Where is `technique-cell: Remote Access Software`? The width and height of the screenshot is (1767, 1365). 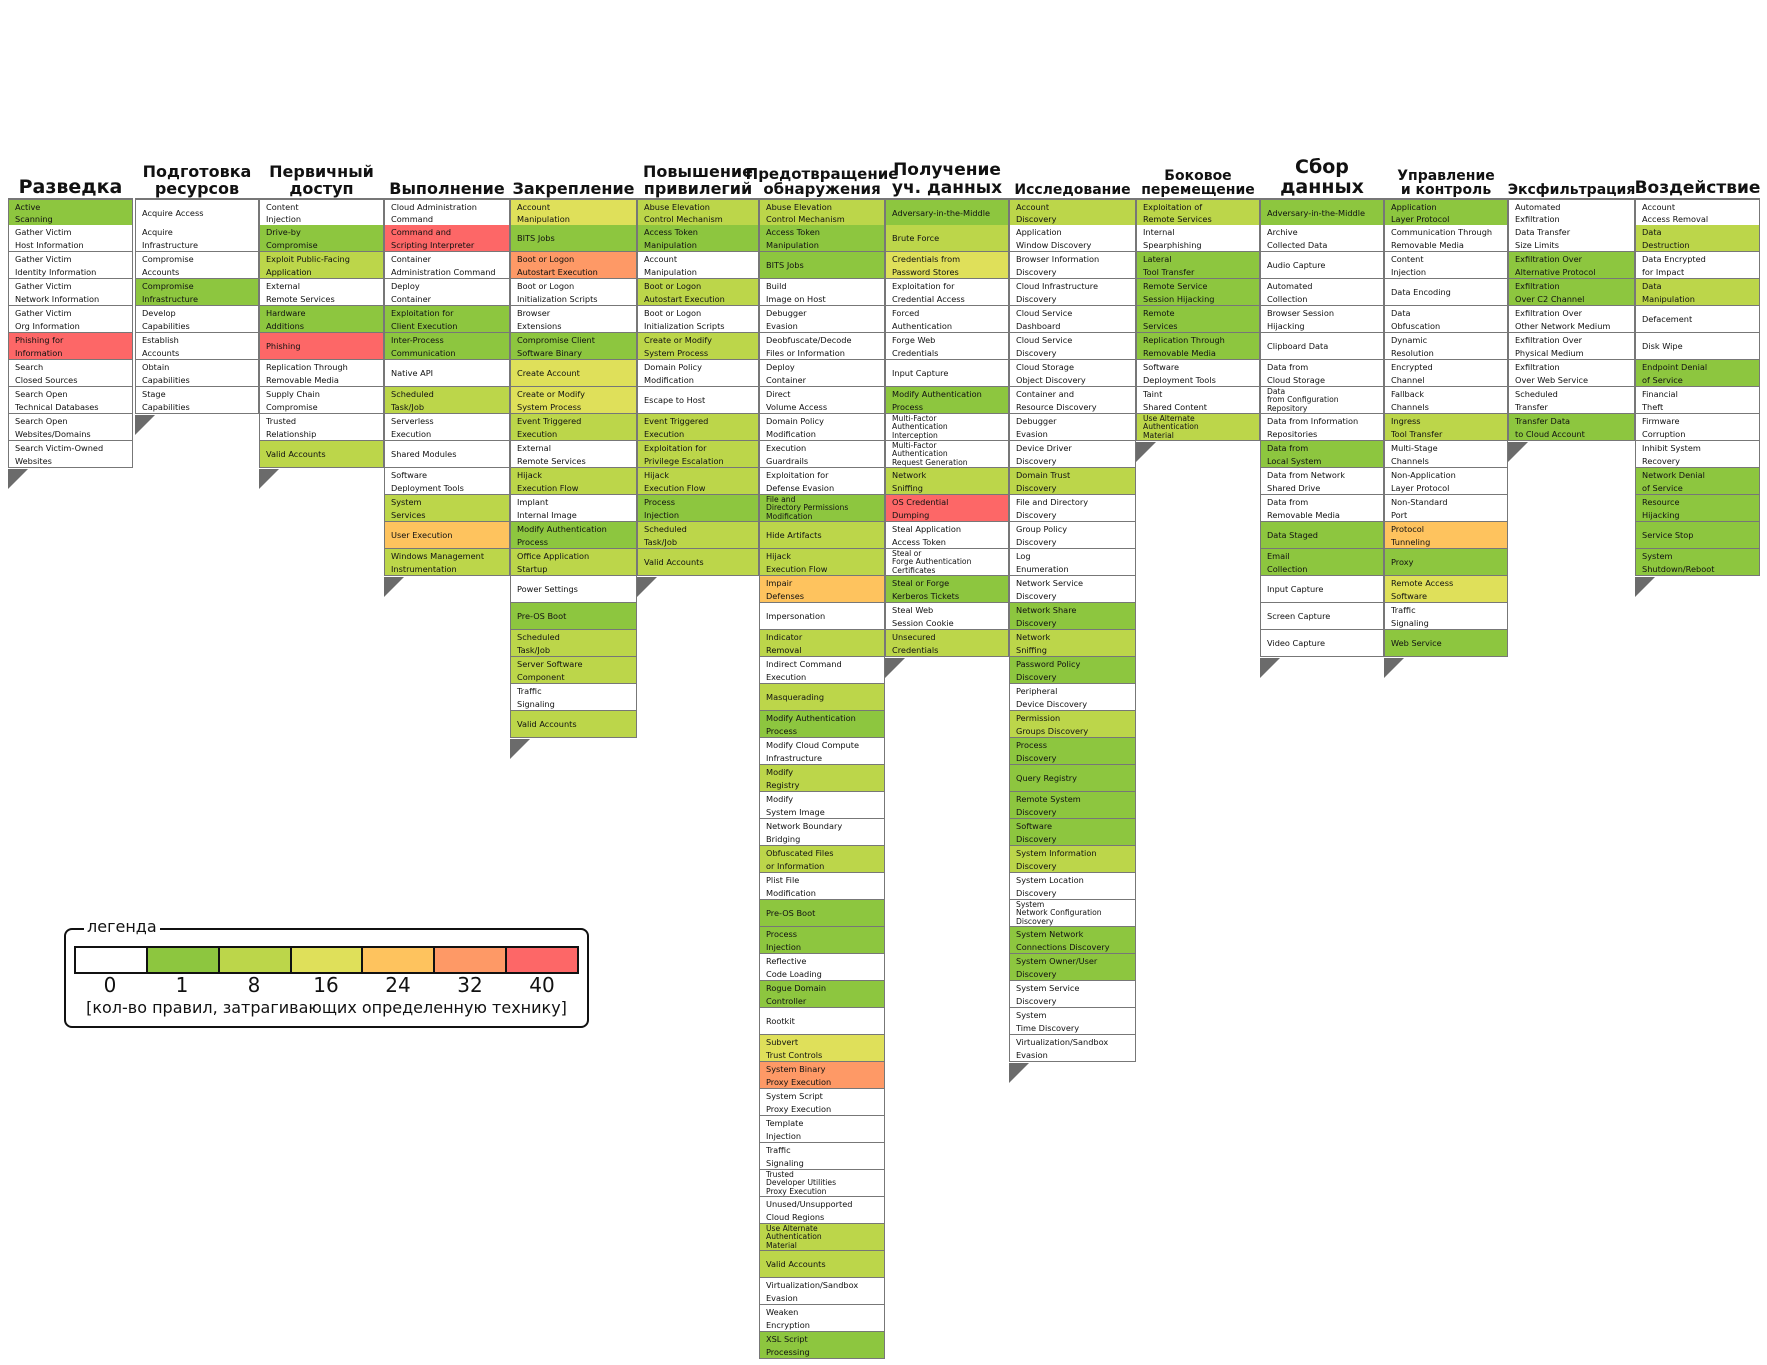 technique-cell: Remote Access Software is located at coordinates (1446, 589).